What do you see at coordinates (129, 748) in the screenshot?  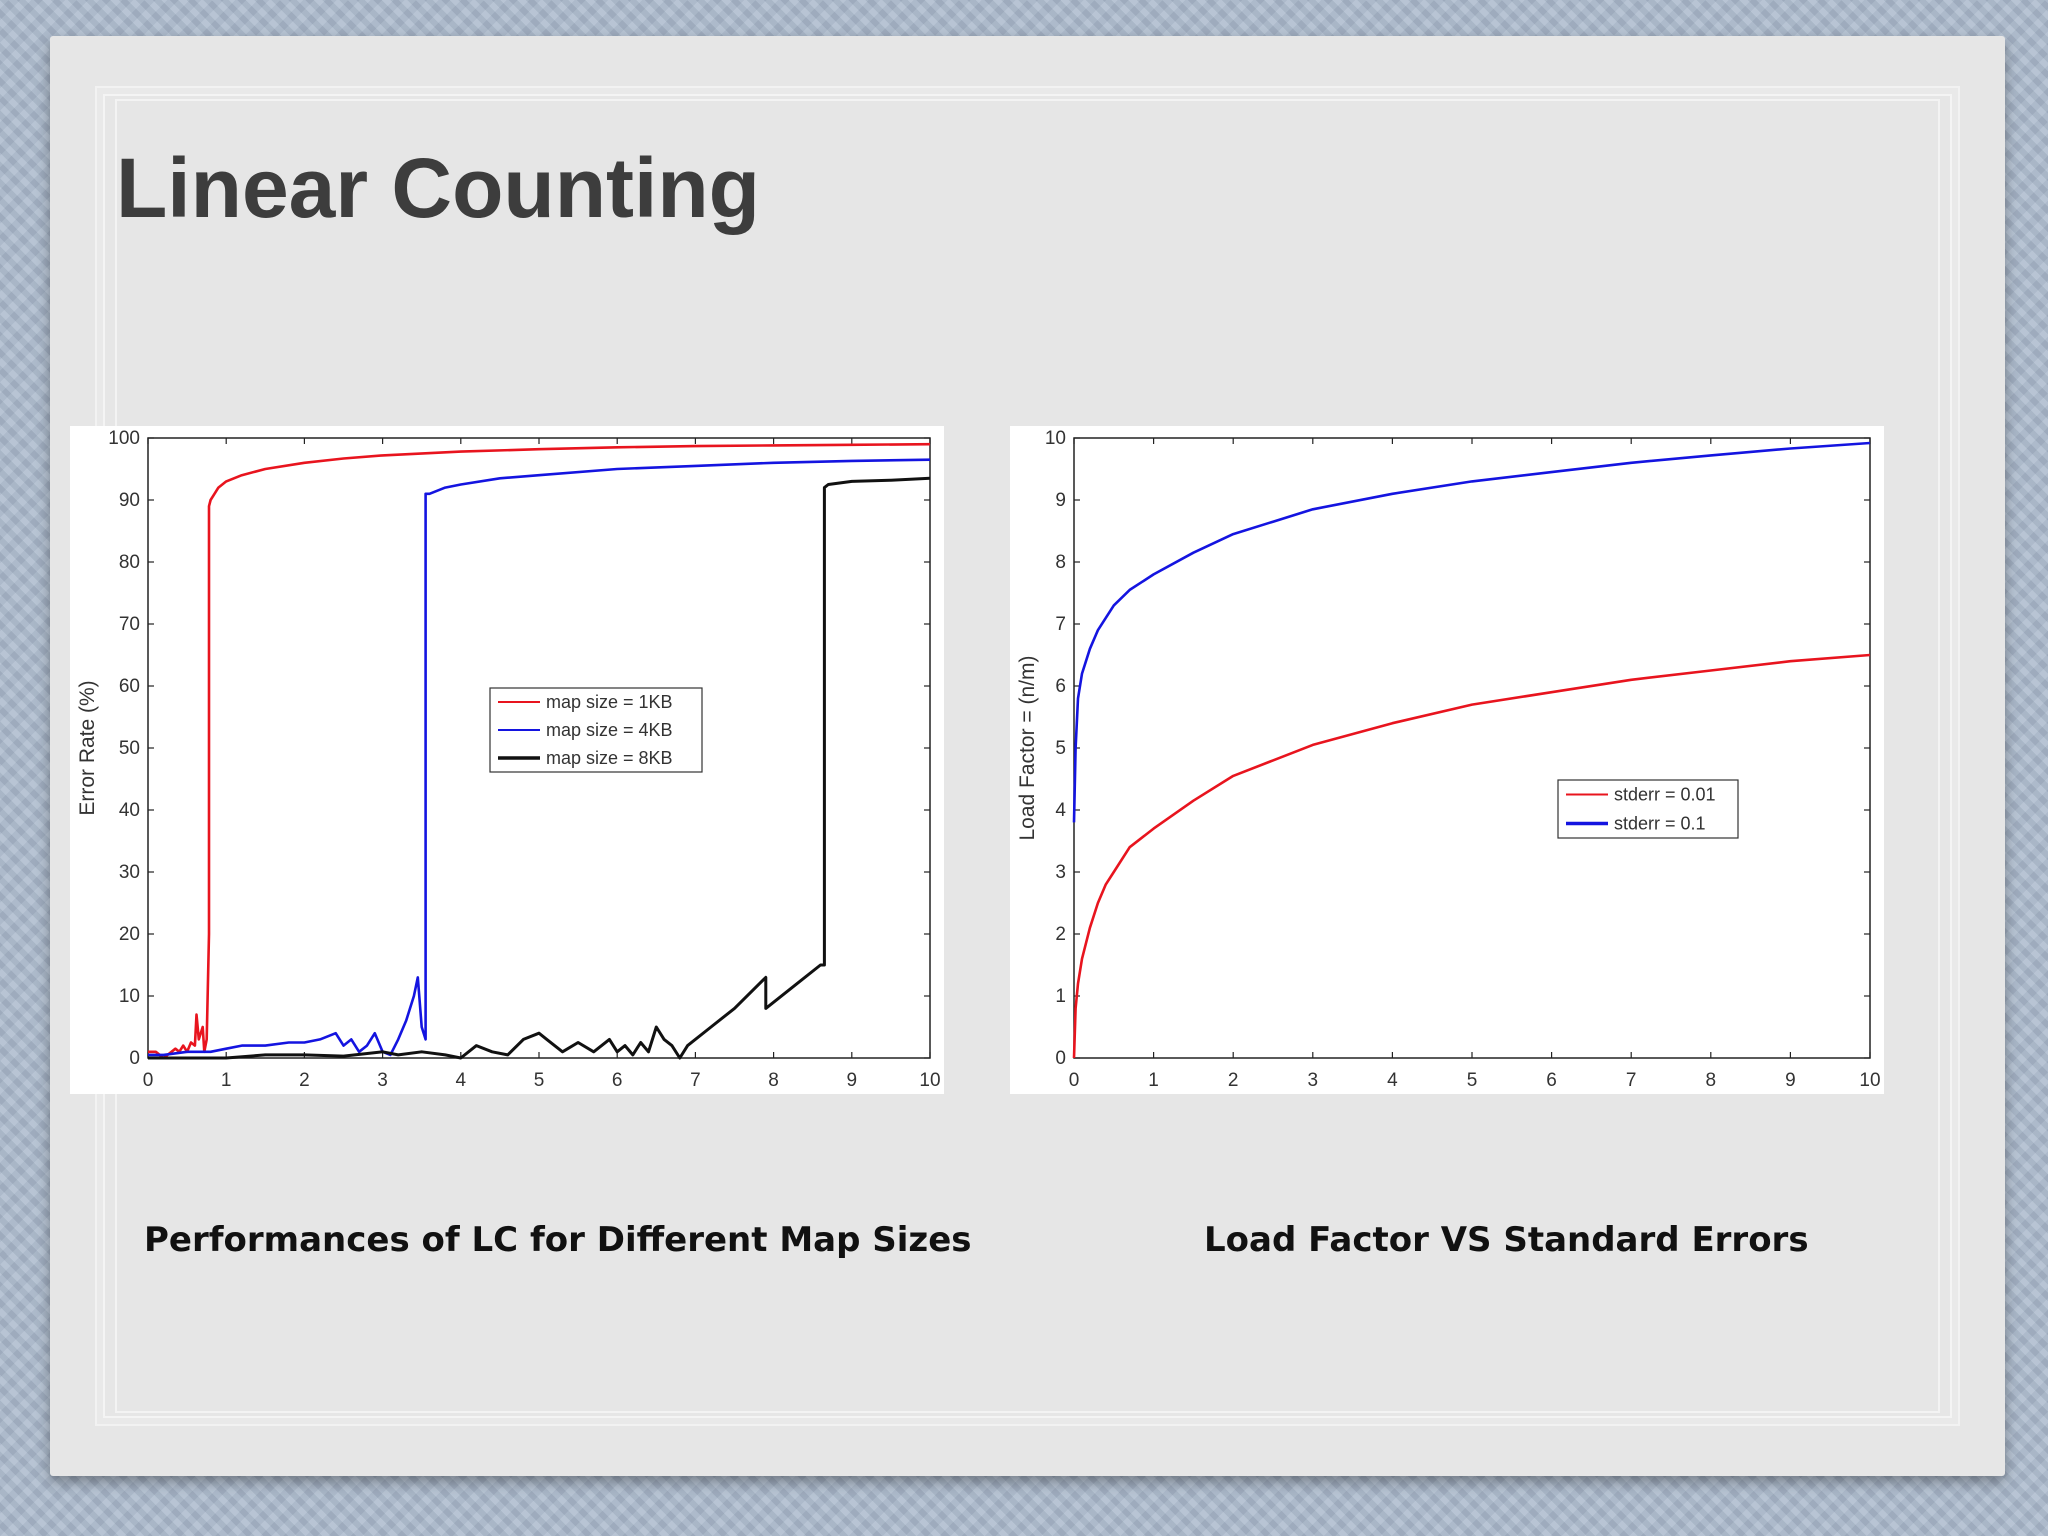 I see `y-tick-label: 50` at bounding box center [129, 748].